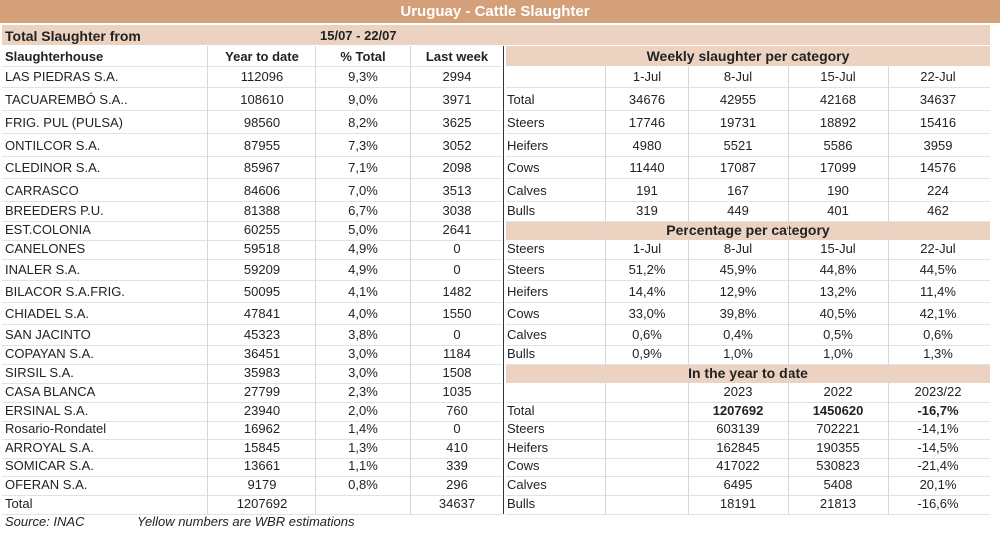  I want to click on table-cell: 191, so click(647, 190).